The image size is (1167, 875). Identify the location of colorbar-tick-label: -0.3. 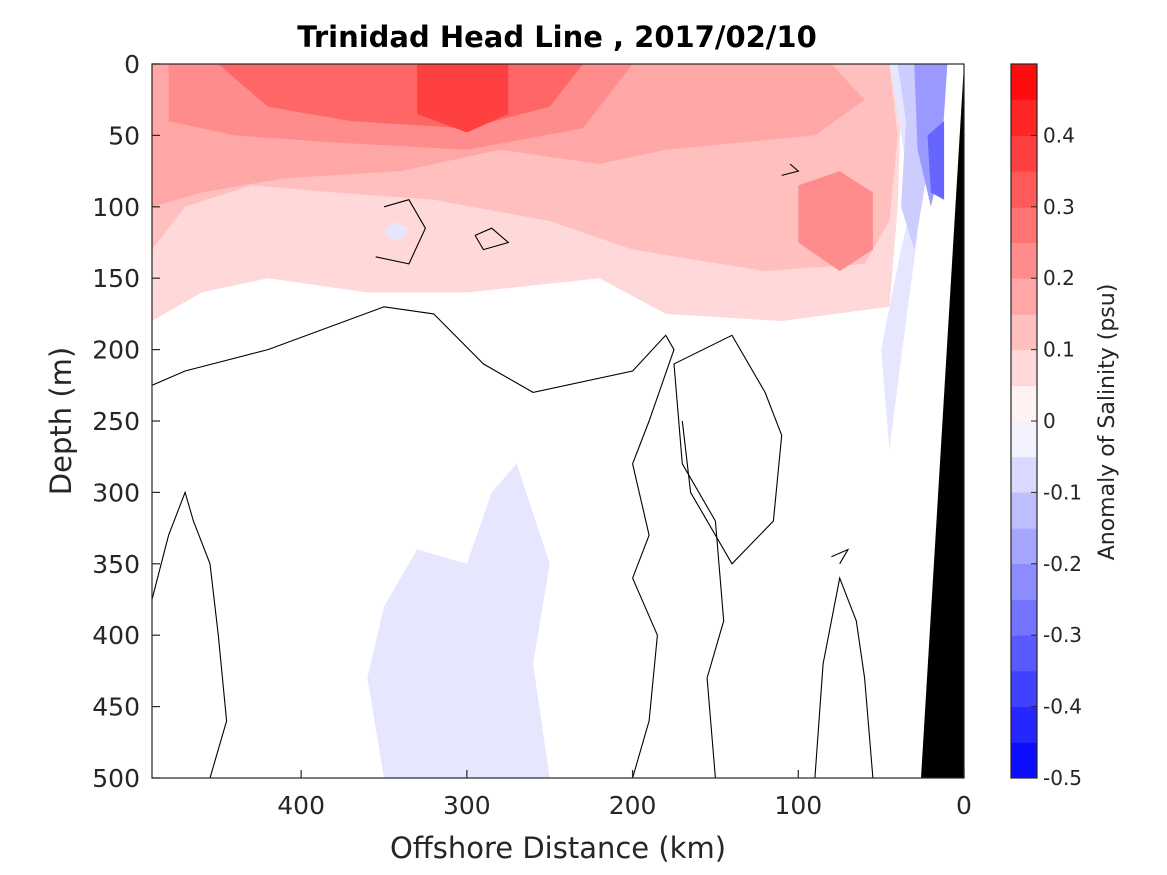
(1062, 635).